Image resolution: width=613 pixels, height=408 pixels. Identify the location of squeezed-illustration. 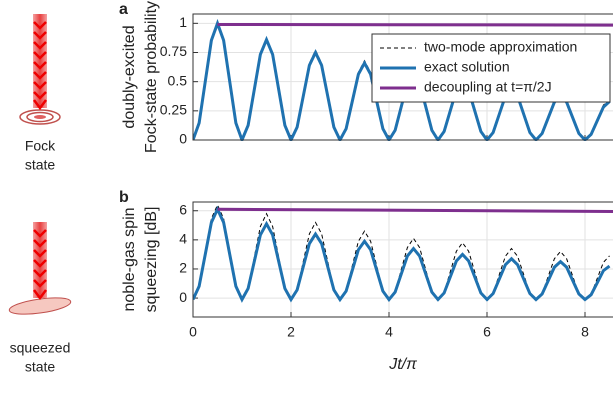
(40, 268).